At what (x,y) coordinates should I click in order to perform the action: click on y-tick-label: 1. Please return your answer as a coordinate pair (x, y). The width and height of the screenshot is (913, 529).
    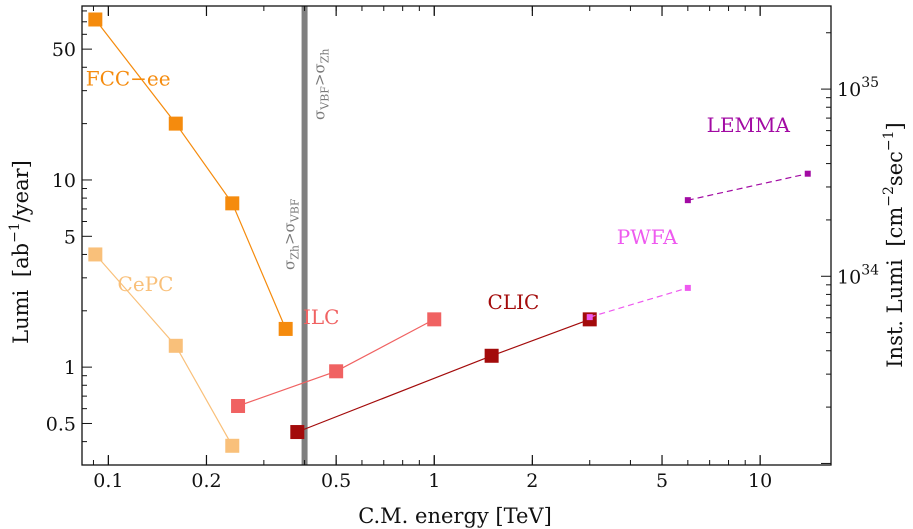
    Looking at the image, I should click on (70, 368).